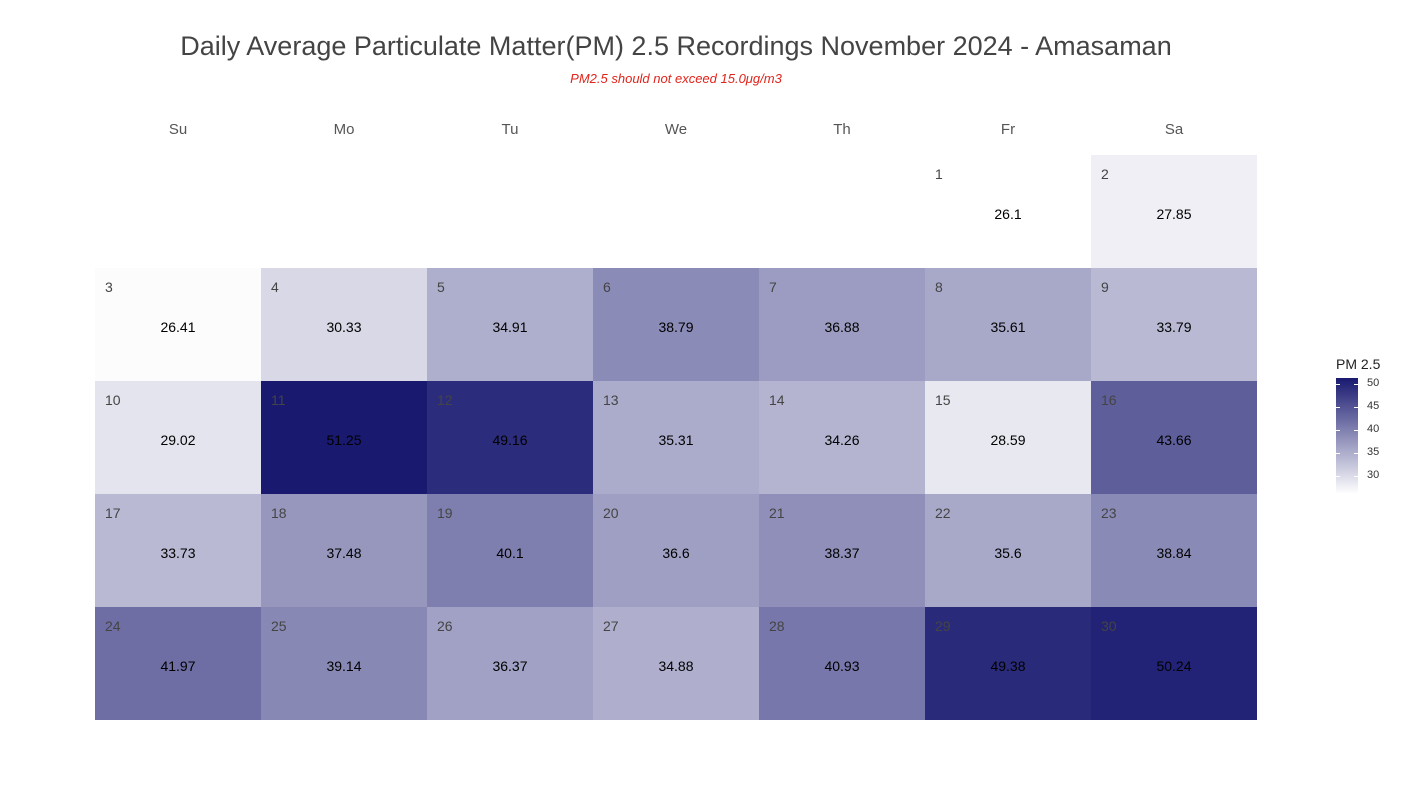 The width and height of the screenshot is (1408, 797). I want to click on day-value-label: 38.79, so click(676, 327).